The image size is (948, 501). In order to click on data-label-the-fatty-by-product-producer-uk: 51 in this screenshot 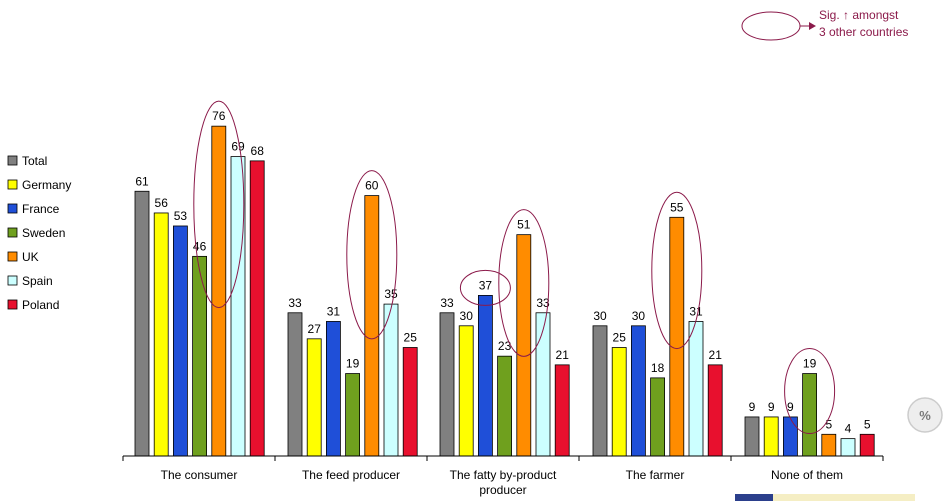, I will do `click(524, 225)`.